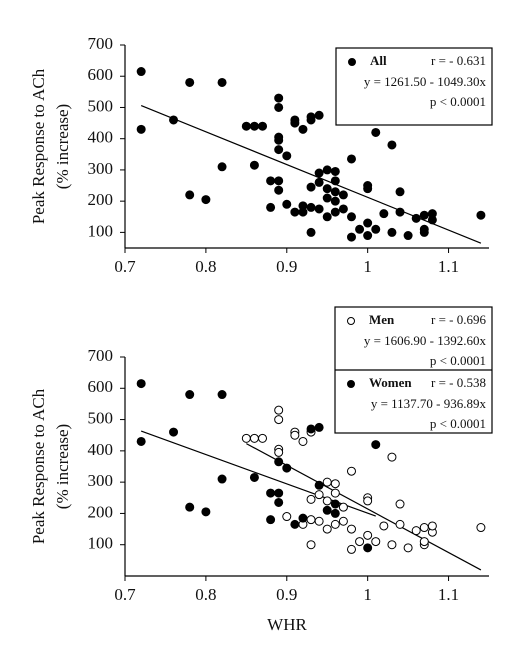 This screenshot has width=520, height=663. Describe the element at coordinates (101, 449) in the screenshot. I see `y-tick-label: 400` at that location.